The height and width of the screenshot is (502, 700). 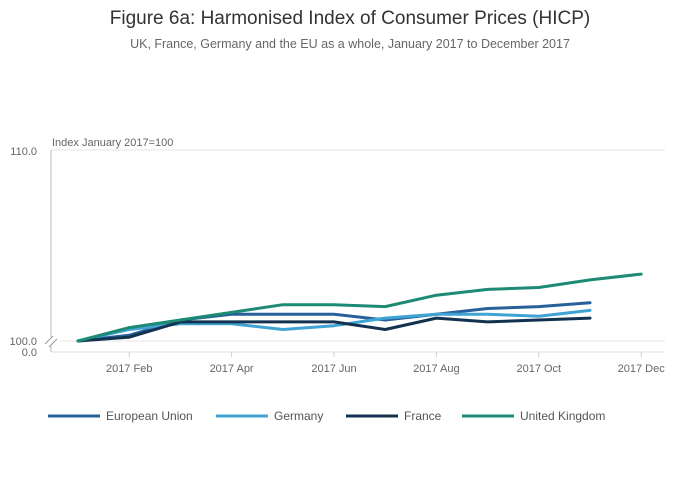 What do you see at coordinates (298, 416) in the screenshot?
I see `legend-label: Germany` at bounding box center [298, 416].